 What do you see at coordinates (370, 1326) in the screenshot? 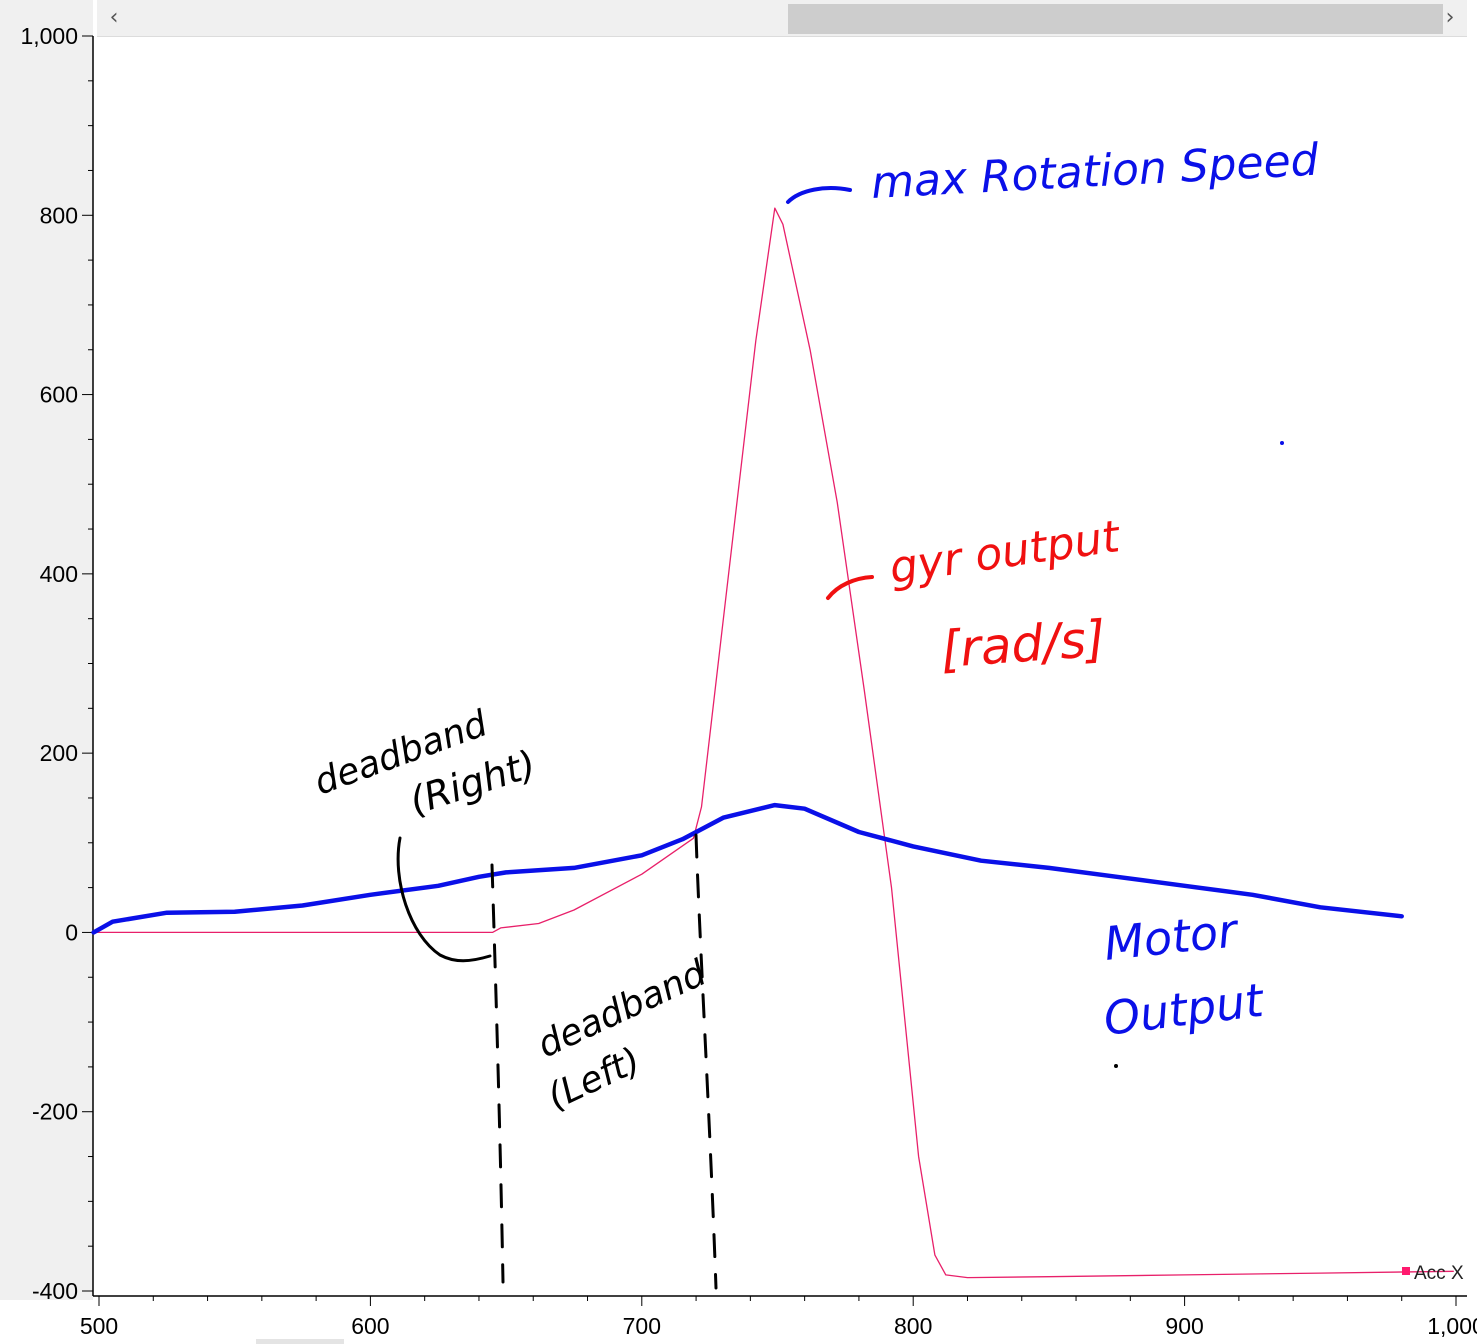
I see `x-tick-label: 600` at bounding box center [370, 1326].